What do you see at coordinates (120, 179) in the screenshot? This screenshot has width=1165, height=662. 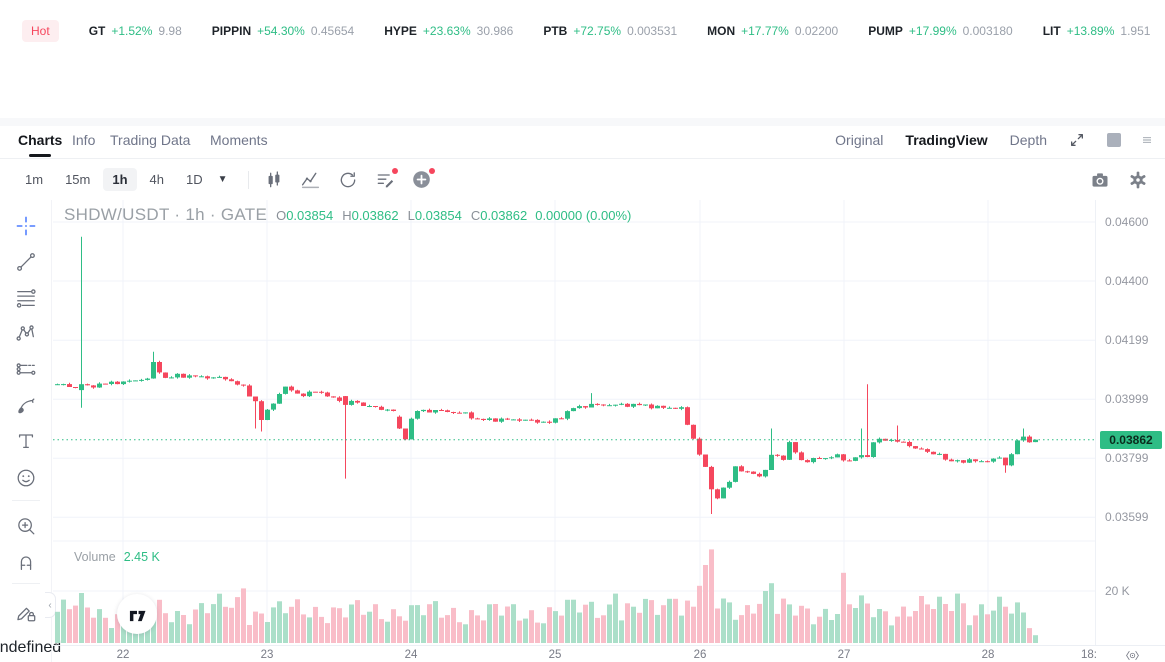 I see `interval-1h: 1h` at bounding box center [120, 179].